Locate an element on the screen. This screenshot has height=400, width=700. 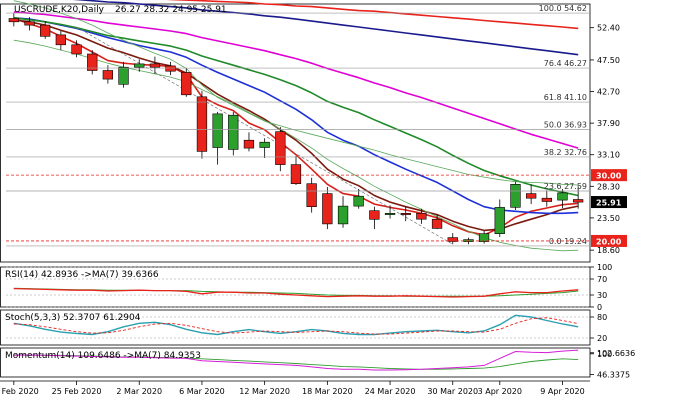
panel-frame-mom is located at coordinates (295, 362).